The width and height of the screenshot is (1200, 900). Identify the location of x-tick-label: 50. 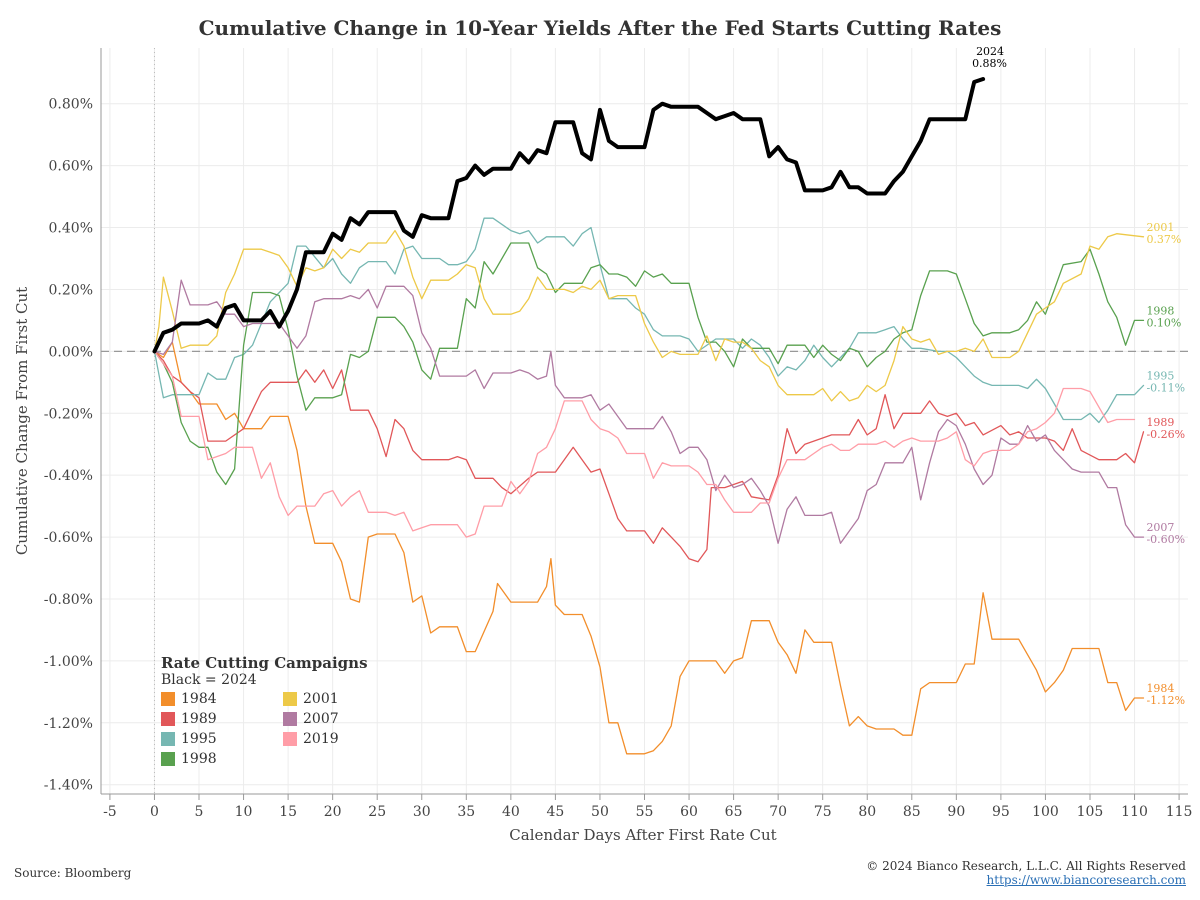
(600, 812).